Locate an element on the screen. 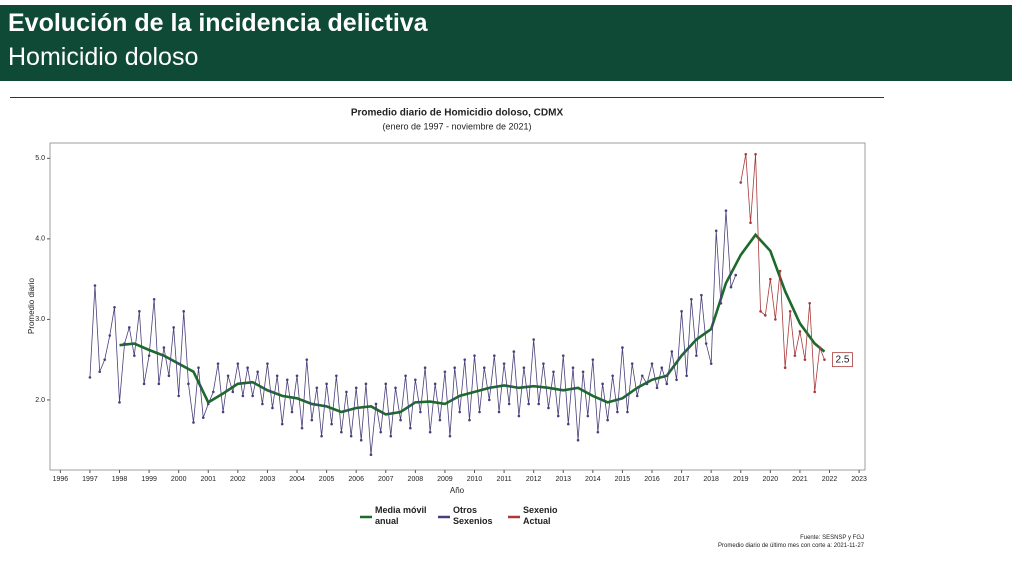 Image resolution: width=1024 pixels, height=568 pixels. series-line is located at coordinates (782, 273).